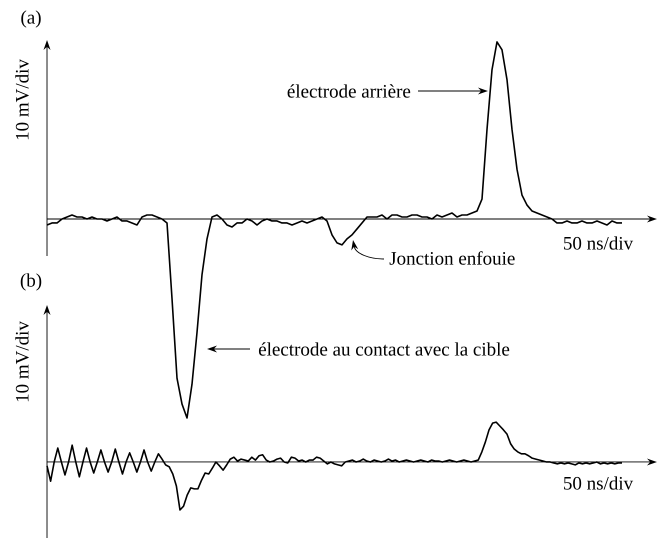 This screenshot has height=538, width=658. I want to click on chart-title: (b), so click(31, 281).